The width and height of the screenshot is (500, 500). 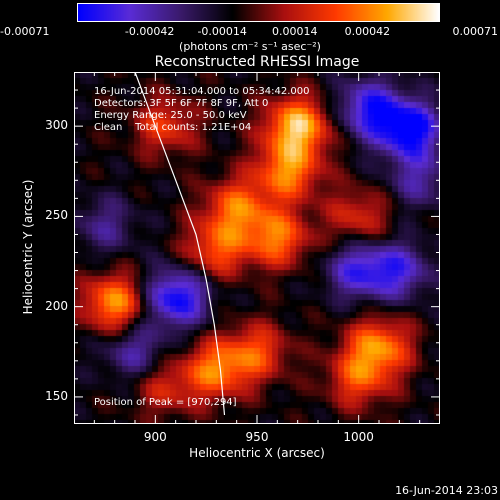 I want to click on y-tick-label: 200, so click(x=56, y=305).